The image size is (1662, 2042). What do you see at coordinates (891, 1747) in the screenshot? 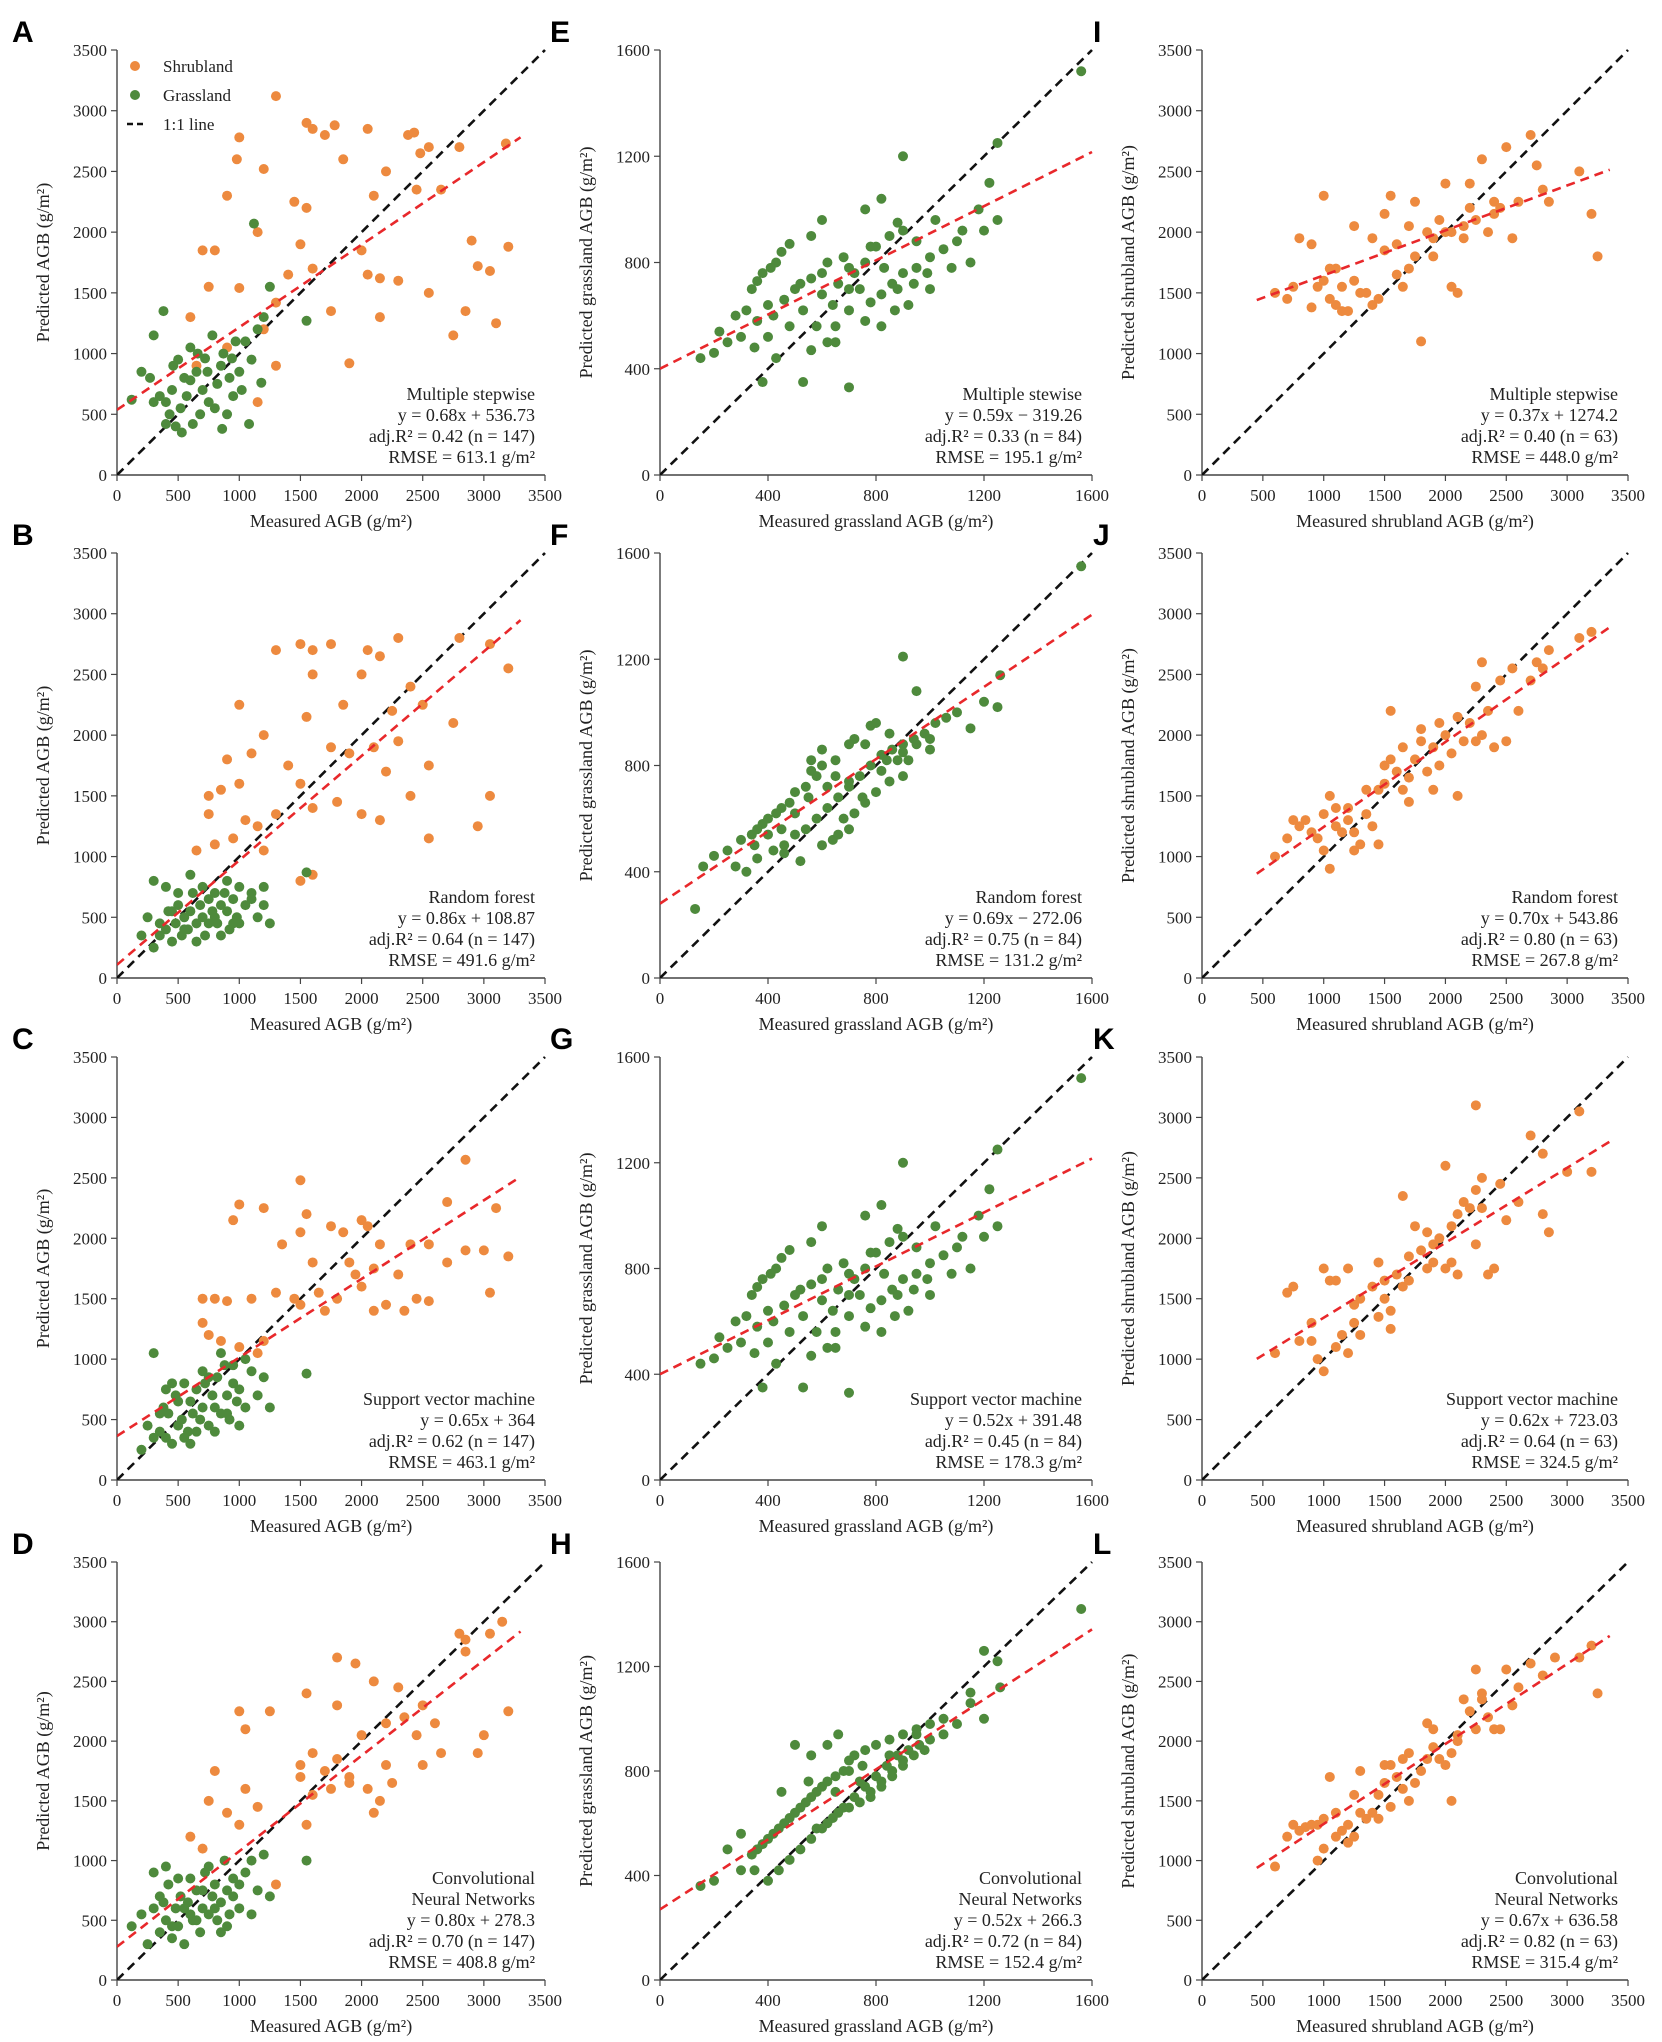
I see `series-grassland` at bounding box center [891, 1747].